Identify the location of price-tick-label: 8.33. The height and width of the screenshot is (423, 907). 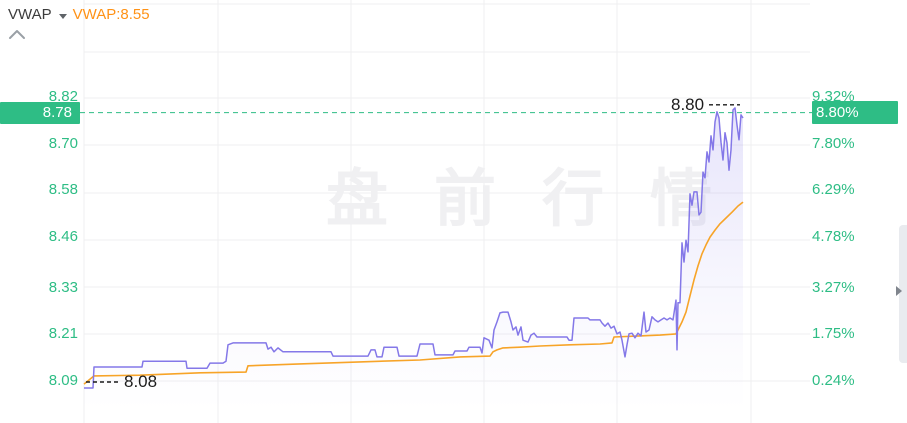
(63, 287).